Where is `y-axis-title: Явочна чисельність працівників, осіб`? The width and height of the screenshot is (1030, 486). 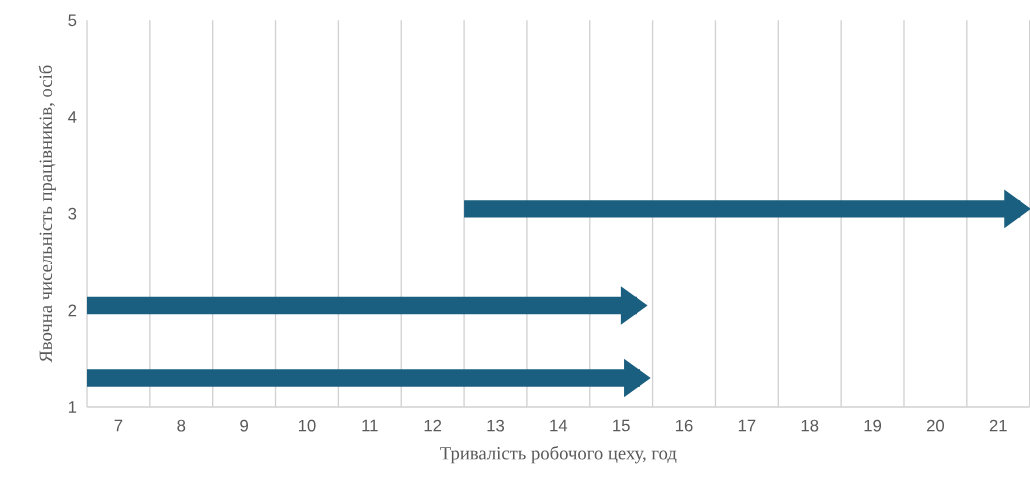 y-axis-title: Явочна чисельність працівників, осіб is located at coordinates (47, 214).